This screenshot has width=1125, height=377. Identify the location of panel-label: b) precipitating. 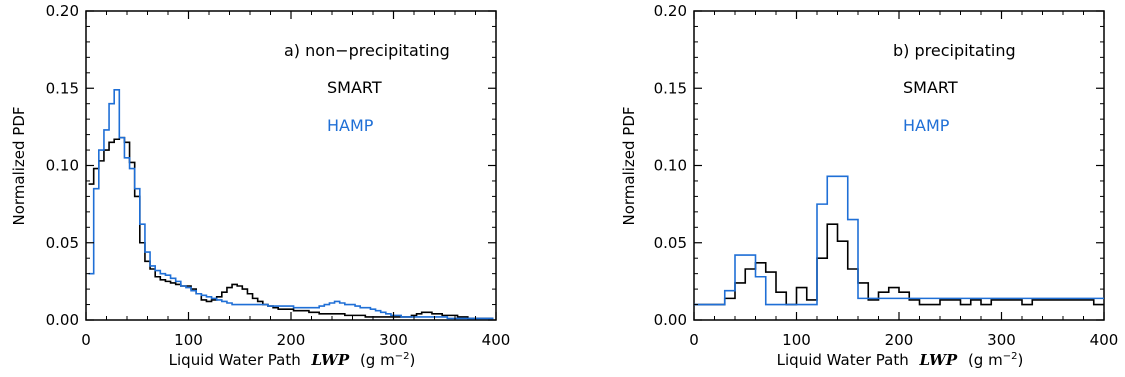
(954, 50).